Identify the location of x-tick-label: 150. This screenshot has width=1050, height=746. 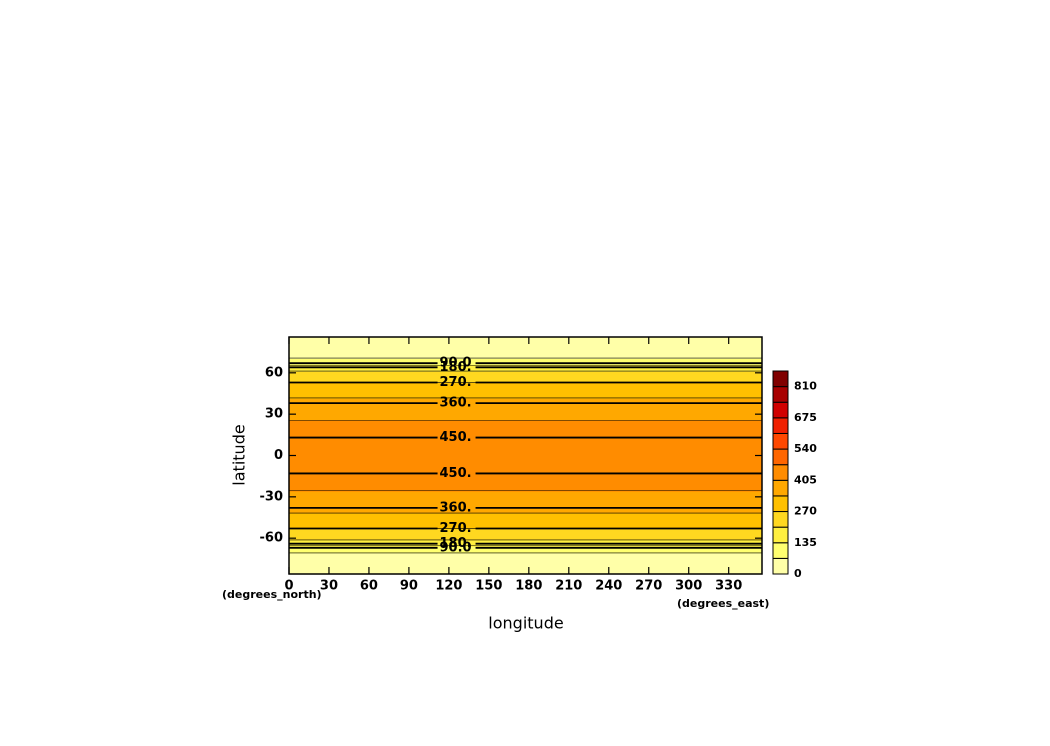
(488, 586).